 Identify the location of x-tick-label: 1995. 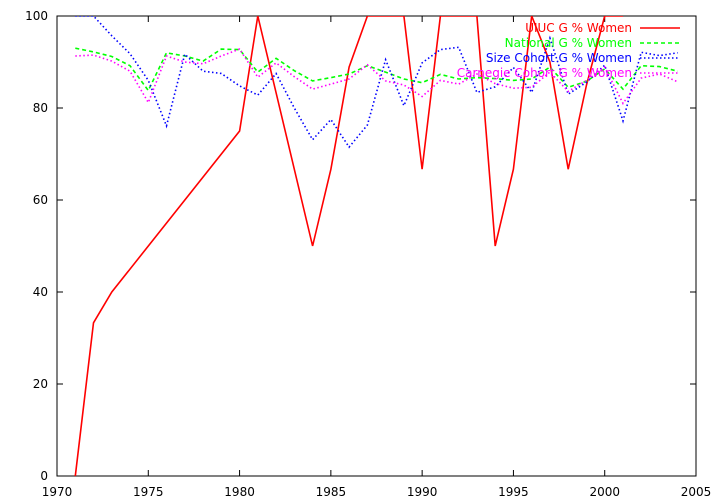
(513, 492).